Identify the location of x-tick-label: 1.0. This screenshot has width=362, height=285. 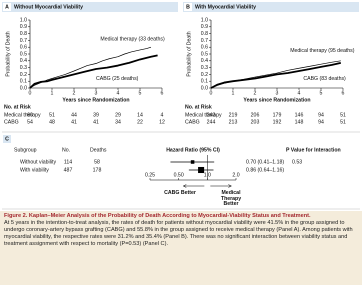
(207, 175).